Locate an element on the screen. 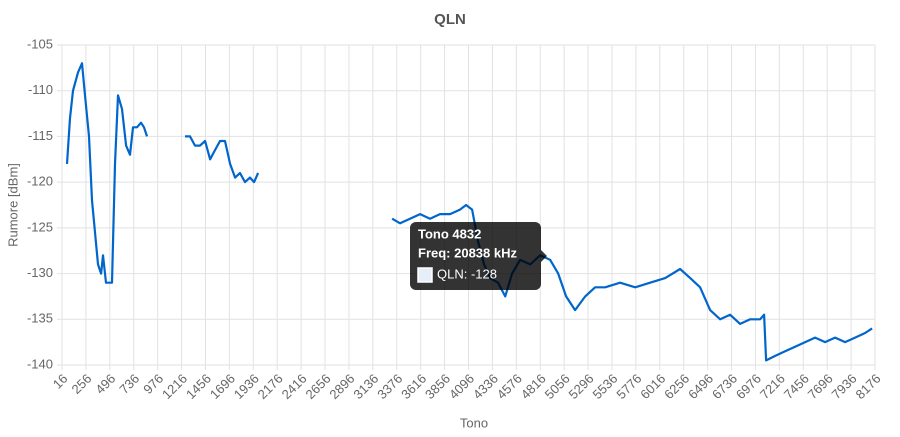 This screenshot has height=437, width=900. x-tick-label: 6496 is located at coordinates (700, 386).